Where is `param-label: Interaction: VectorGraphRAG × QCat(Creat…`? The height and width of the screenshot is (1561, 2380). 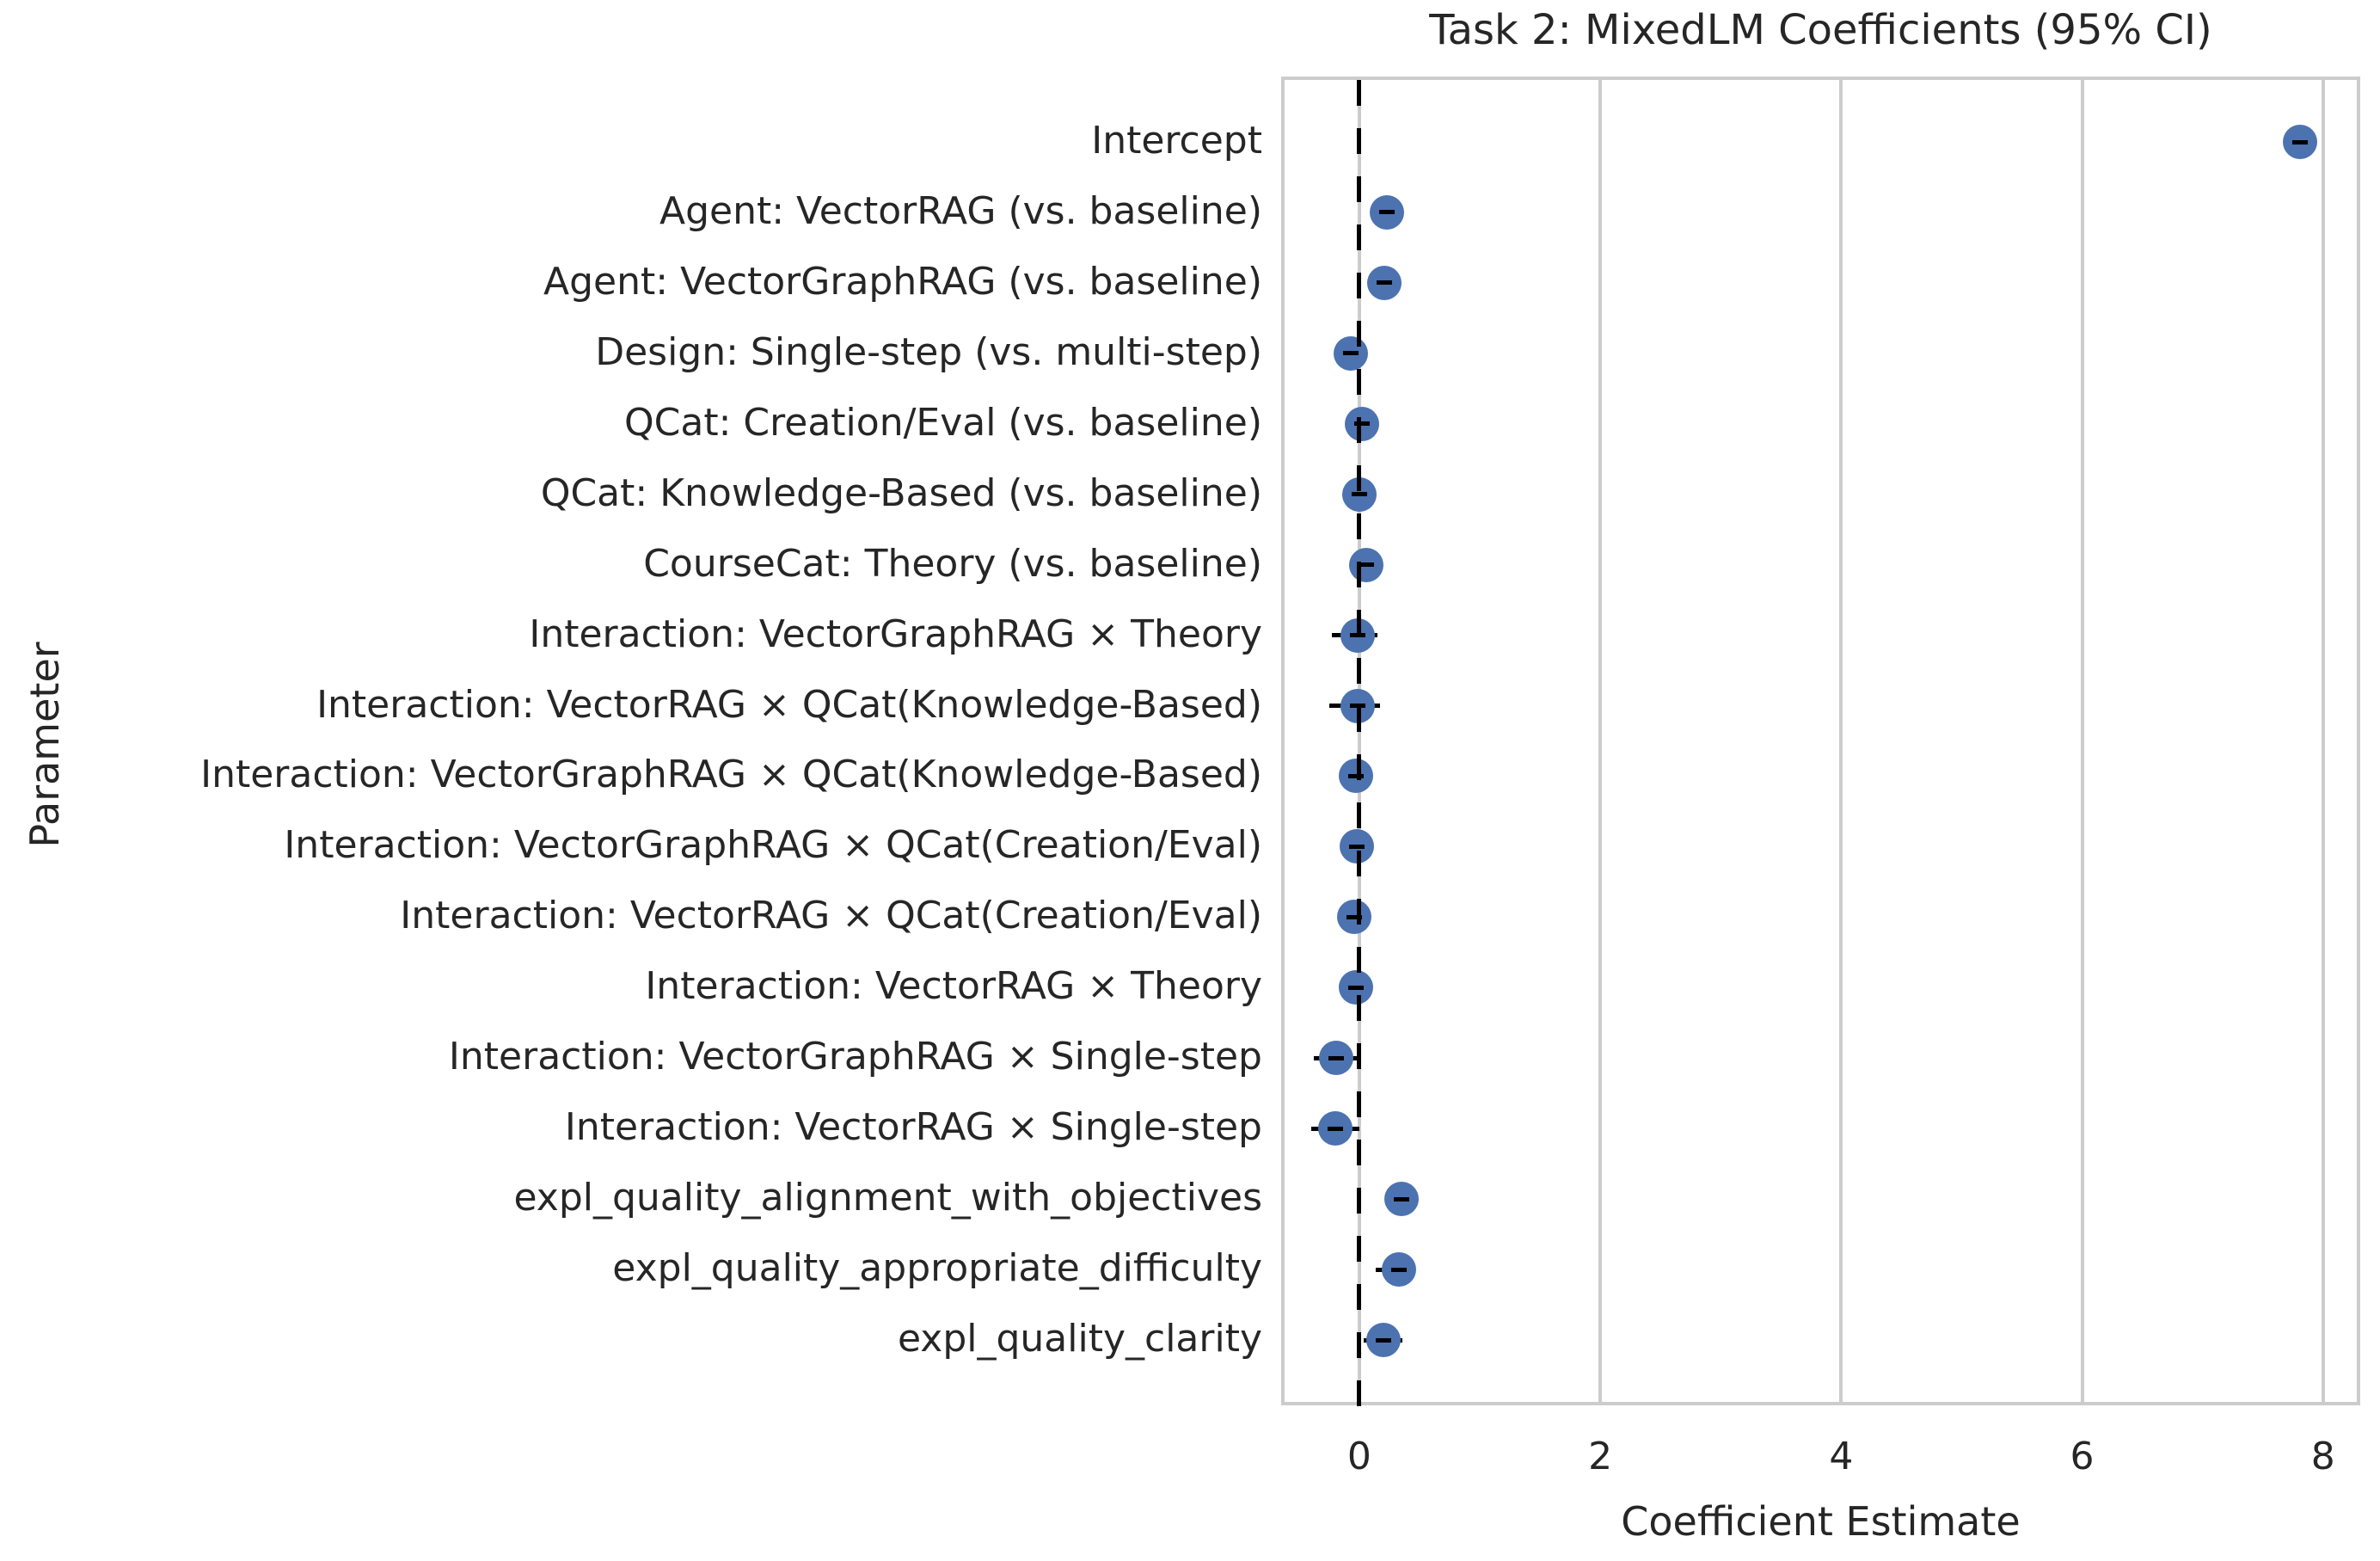 param-label: Interaction: VectorGraphRAG × QCat(Creat… is located at coordinates (773, 846).